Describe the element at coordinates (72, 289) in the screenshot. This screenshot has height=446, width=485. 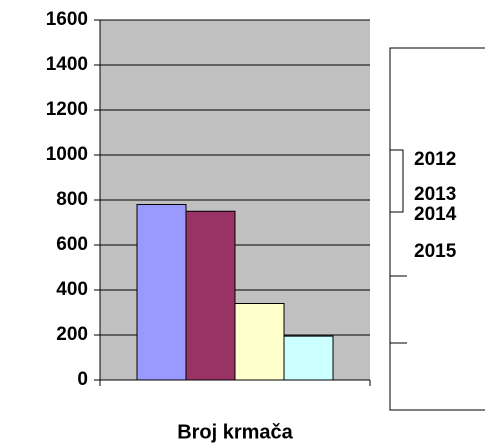
I see `y-tick-label: 400` at that location.